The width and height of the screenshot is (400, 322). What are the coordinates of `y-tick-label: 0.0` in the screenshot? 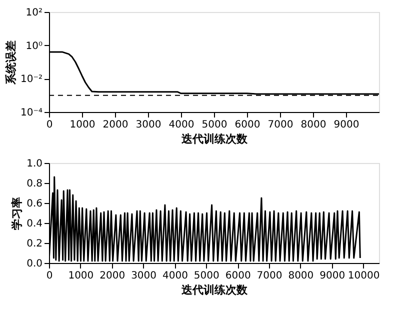 It's located at (34, 264).